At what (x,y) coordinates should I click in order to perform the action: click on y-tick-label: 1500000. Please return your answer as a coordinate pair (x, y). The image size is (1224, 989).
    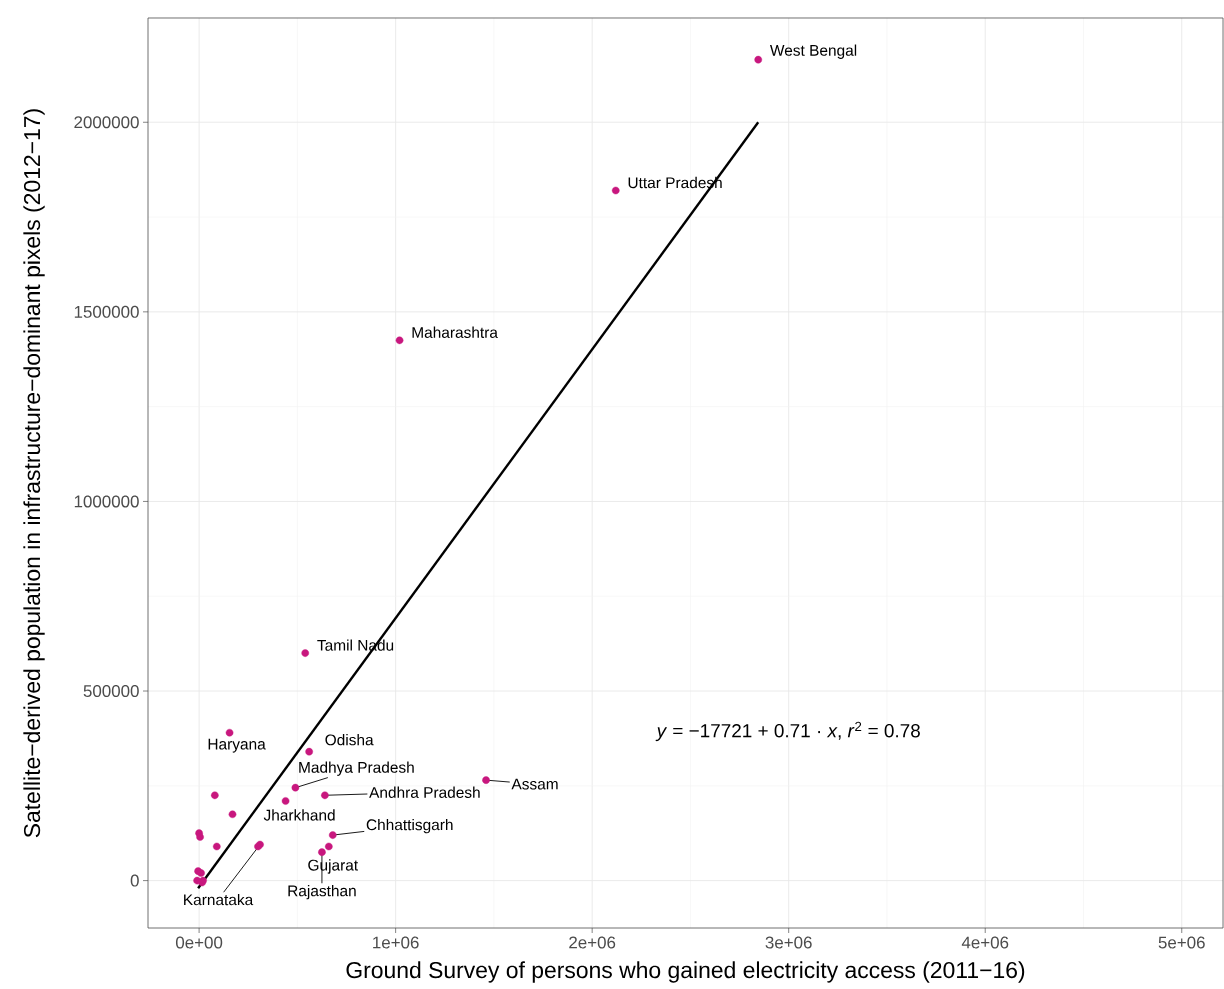
    Looking at the image, I should click on (106, 311).